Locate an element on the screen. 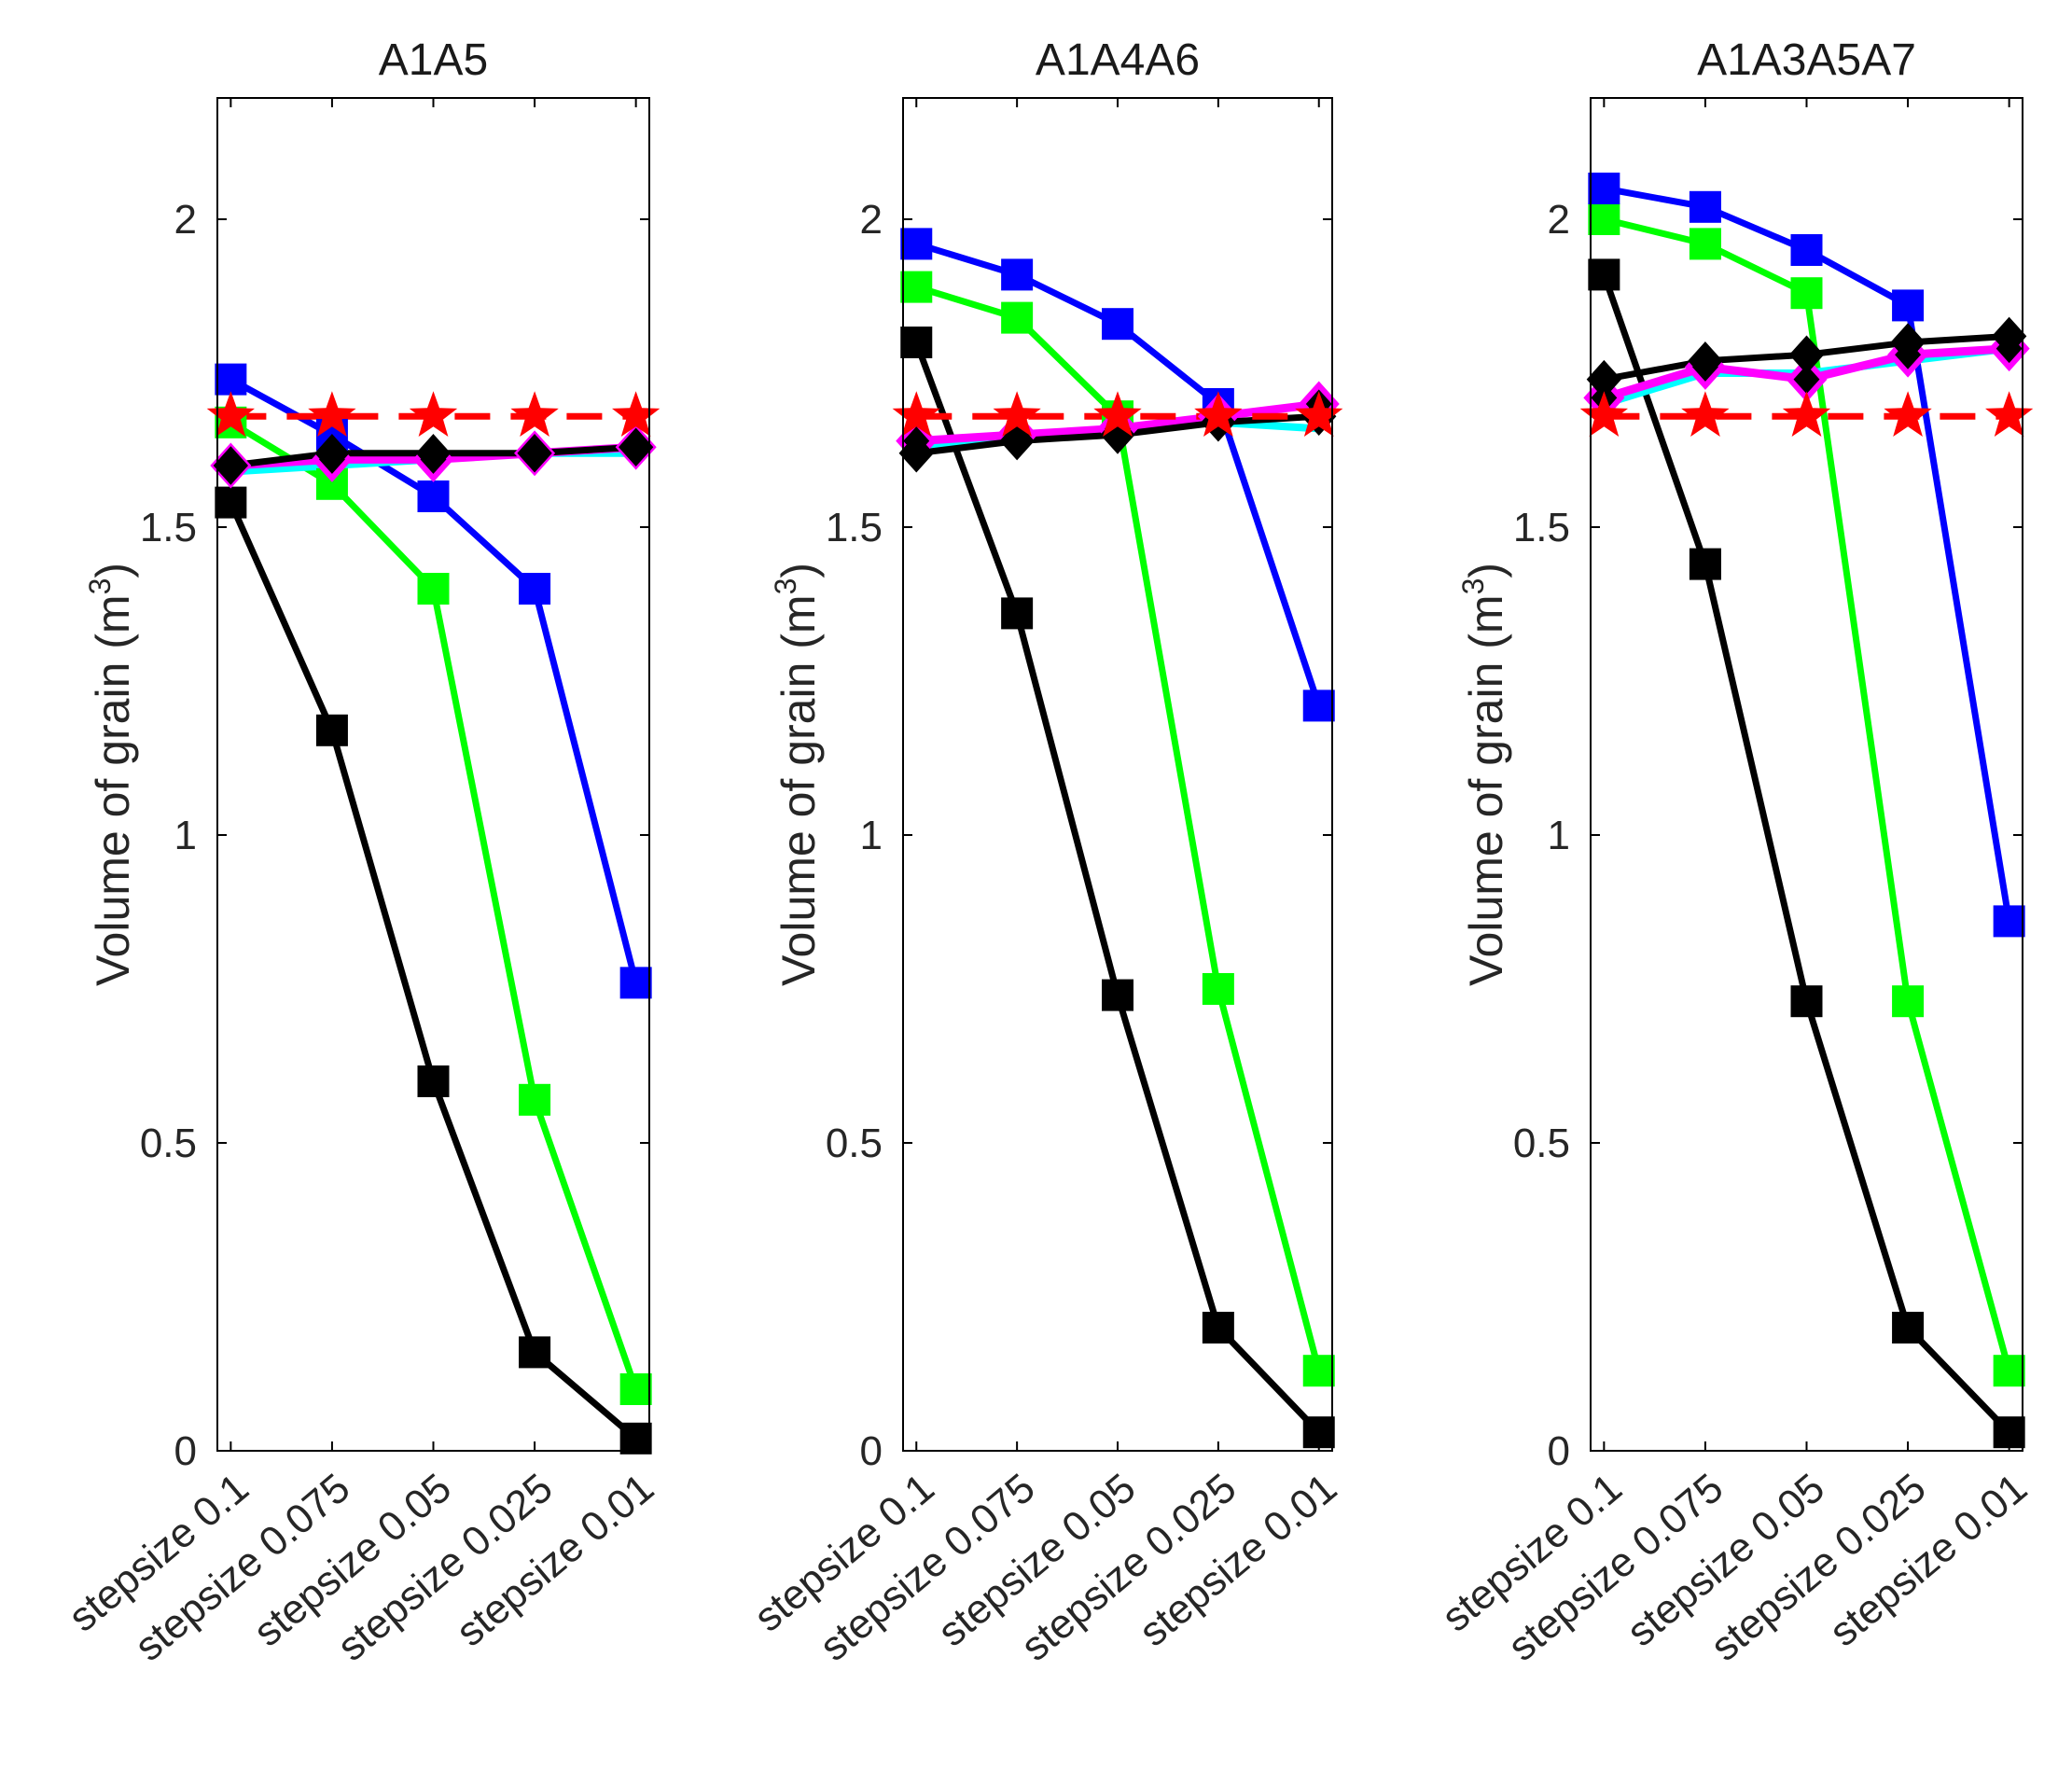 The image size is (2072, 1782). chart-title: A1A4A6 is located at coordinates (1118, 60).